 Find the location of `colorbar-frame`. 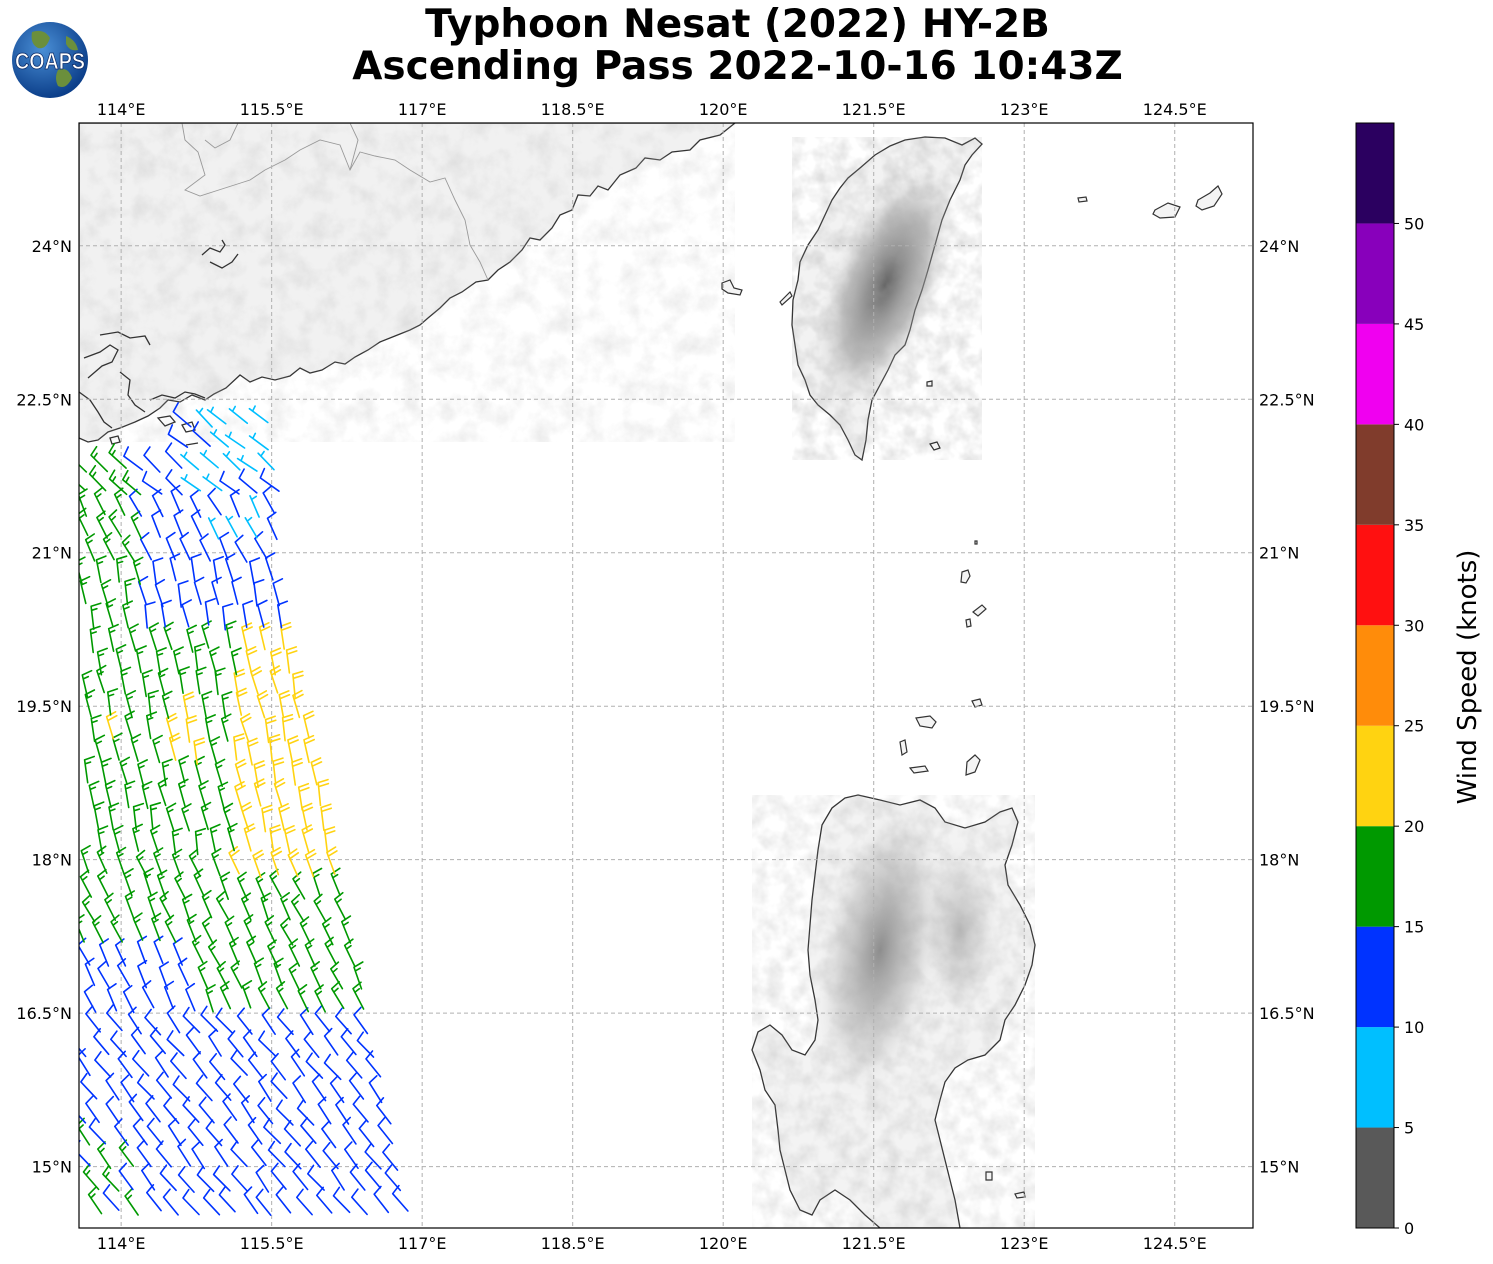

colorbar-frame is located at coordinates (1375, 675).